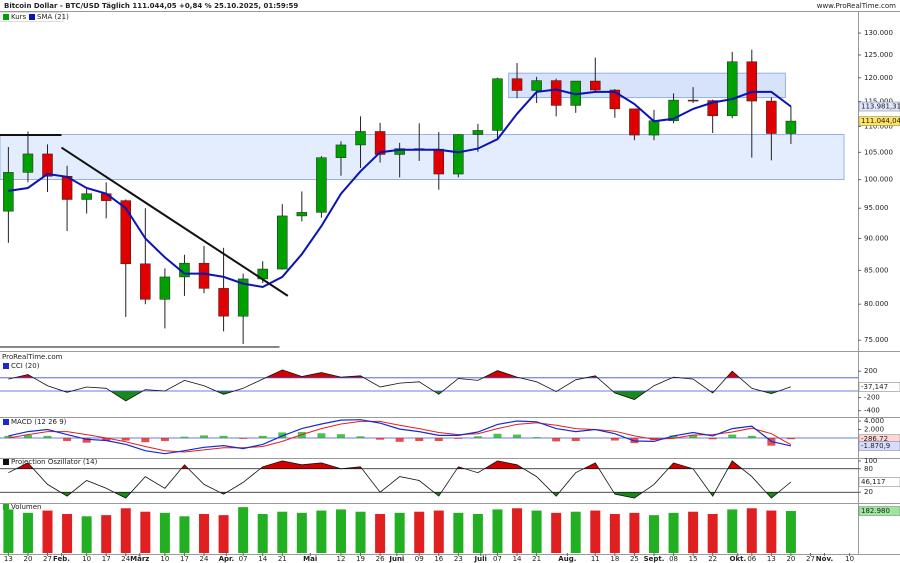 The image size is (900, 563). What do you see at coordinates (39, 422) in the screenshot?
I see `legend-label: MACD (12 26 9)` at bounding box center [39, 422].